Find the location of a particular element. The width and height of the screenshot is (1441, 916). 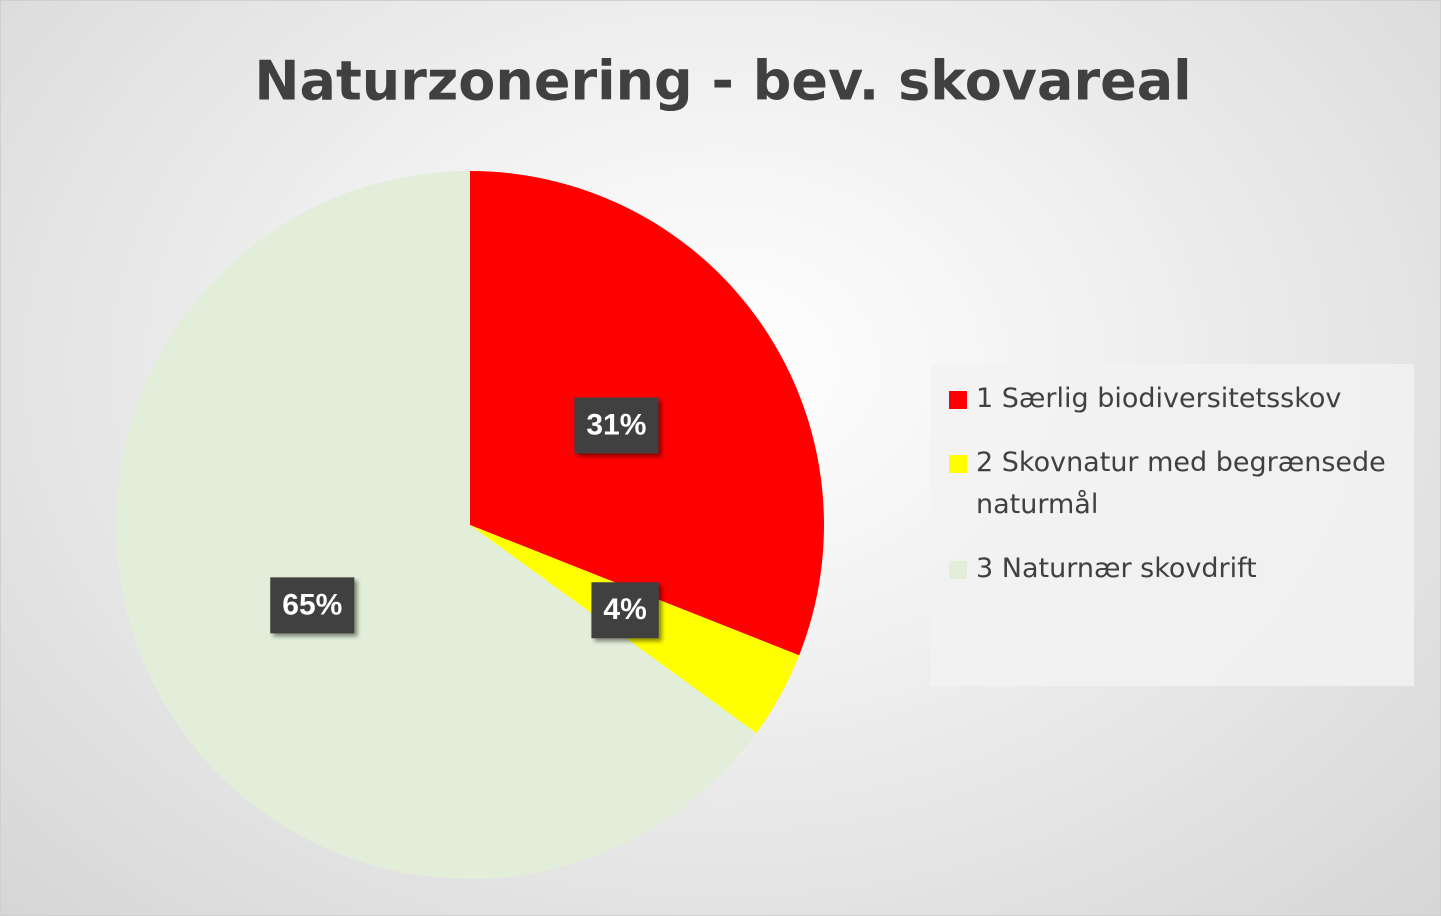

legend-label: 3 Naturnær skovdrift is located at coordinates (1116, 568).